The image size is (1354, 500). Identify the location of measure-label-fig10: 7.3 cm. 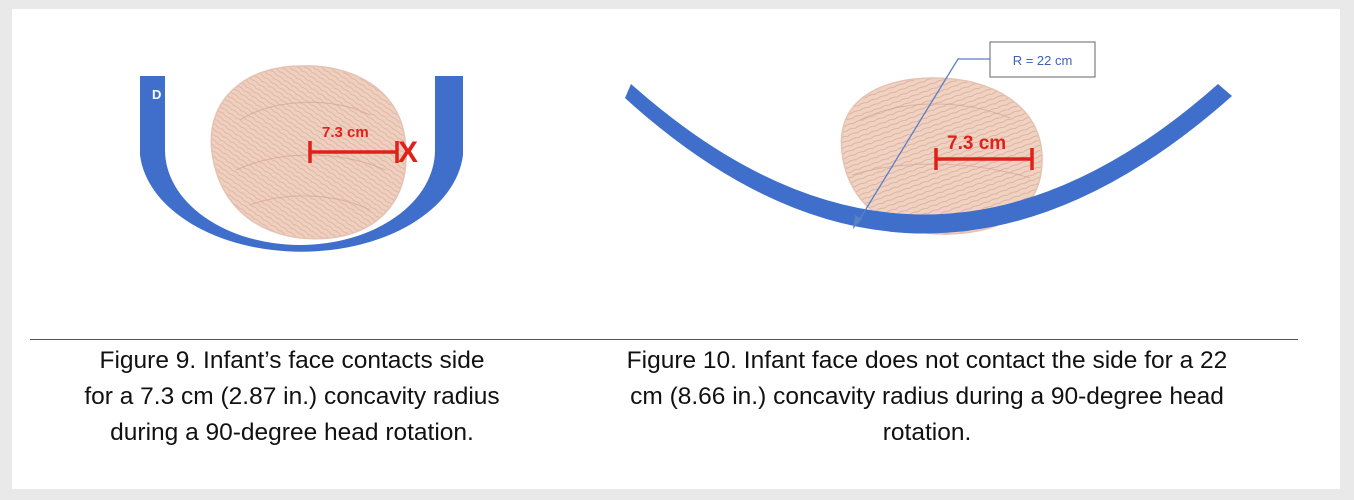
(976, 143).